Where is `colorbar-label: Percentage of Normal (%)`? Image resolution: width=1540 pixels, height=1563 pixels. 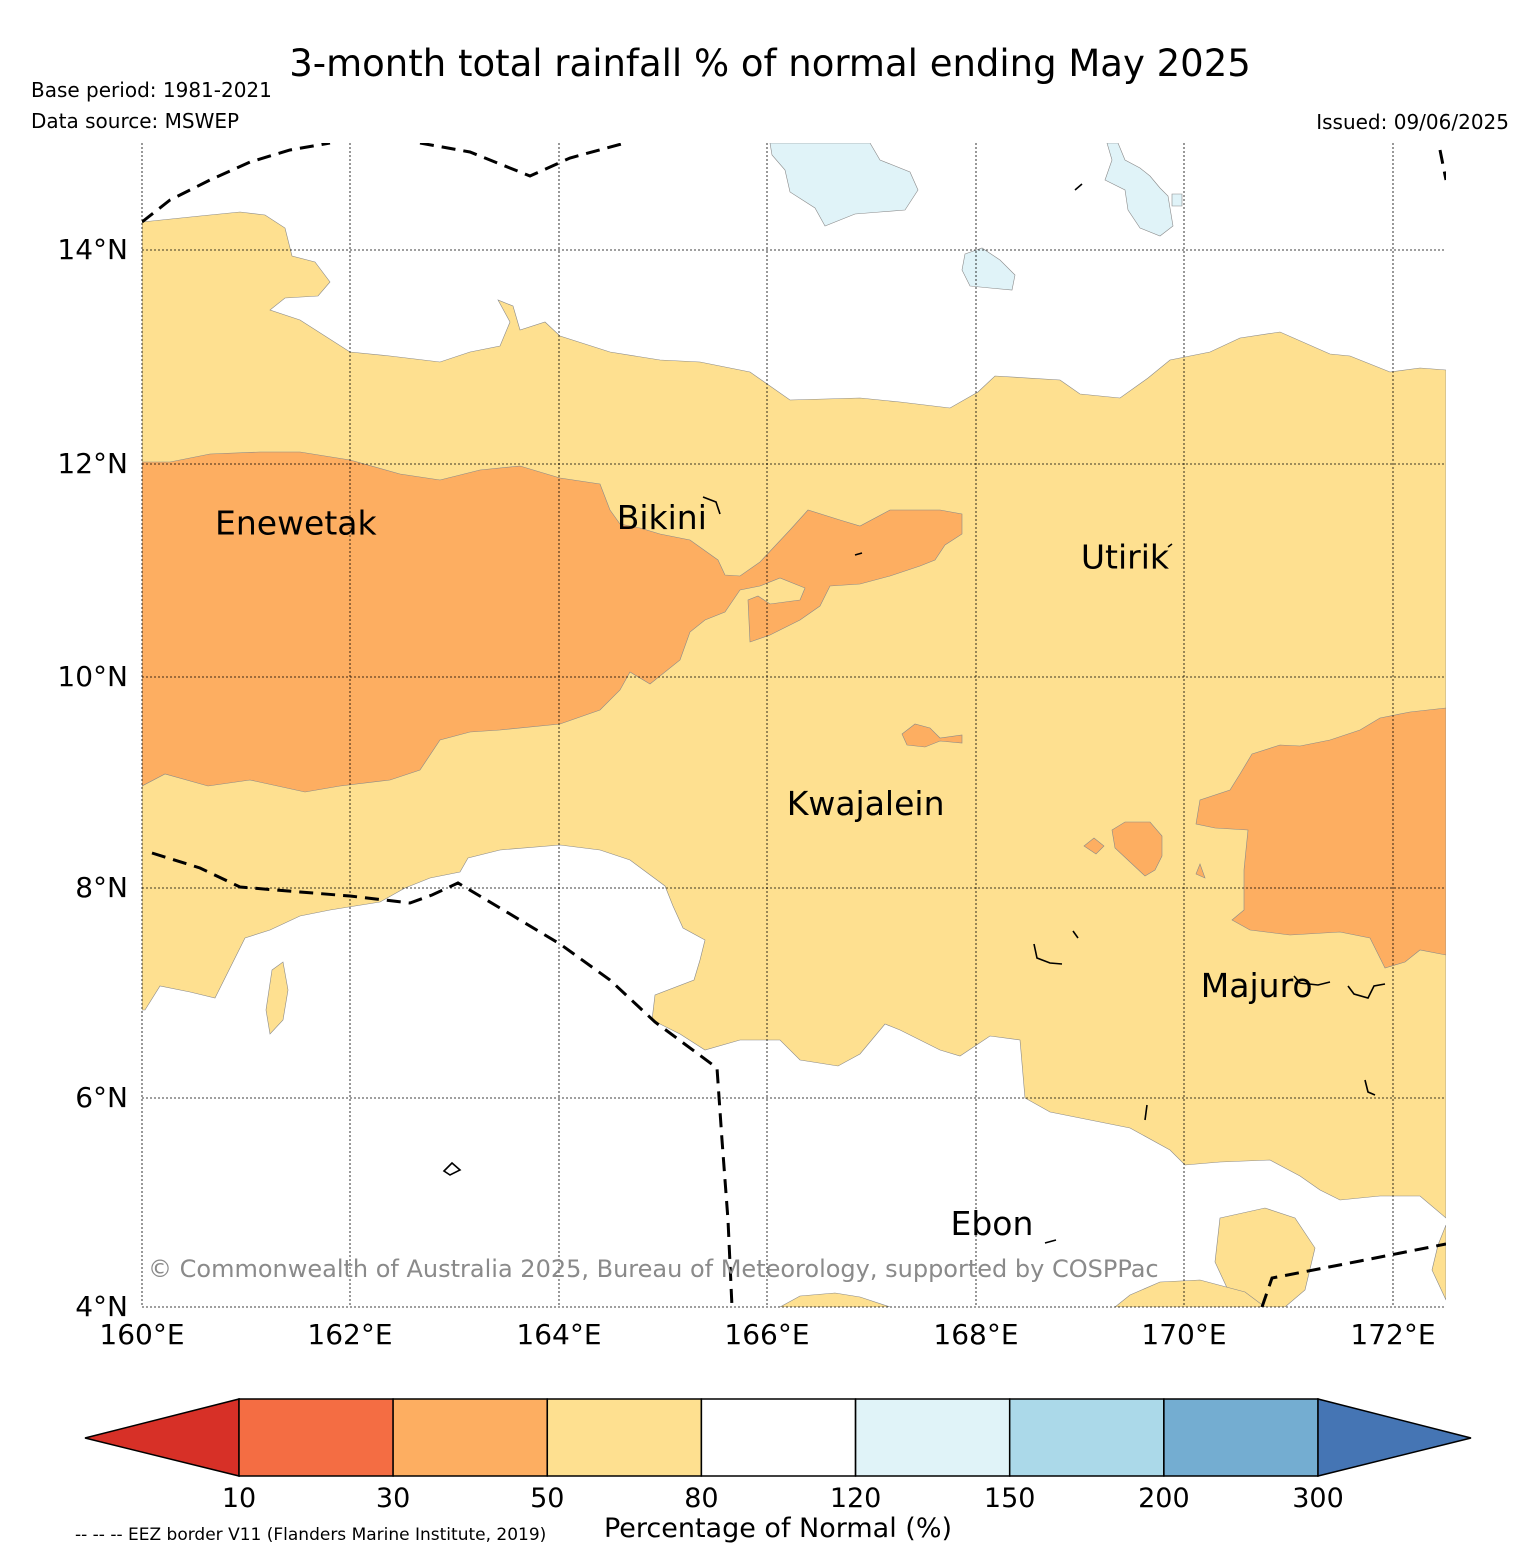
colorbar-label: Percentage of Normal (%) is located at coordinates (778, 1528).